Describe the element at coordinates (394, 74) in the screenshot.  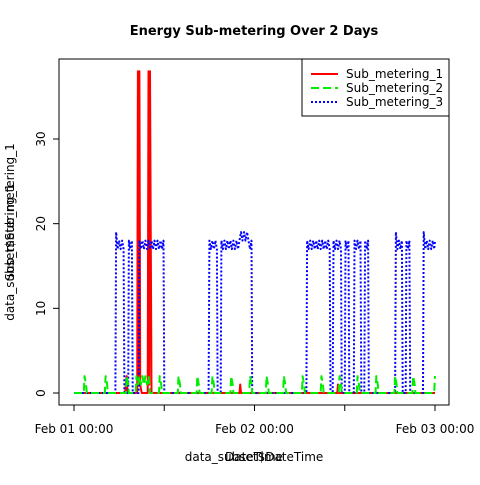
I see `legend-label: Sub_metering_1` at that location.